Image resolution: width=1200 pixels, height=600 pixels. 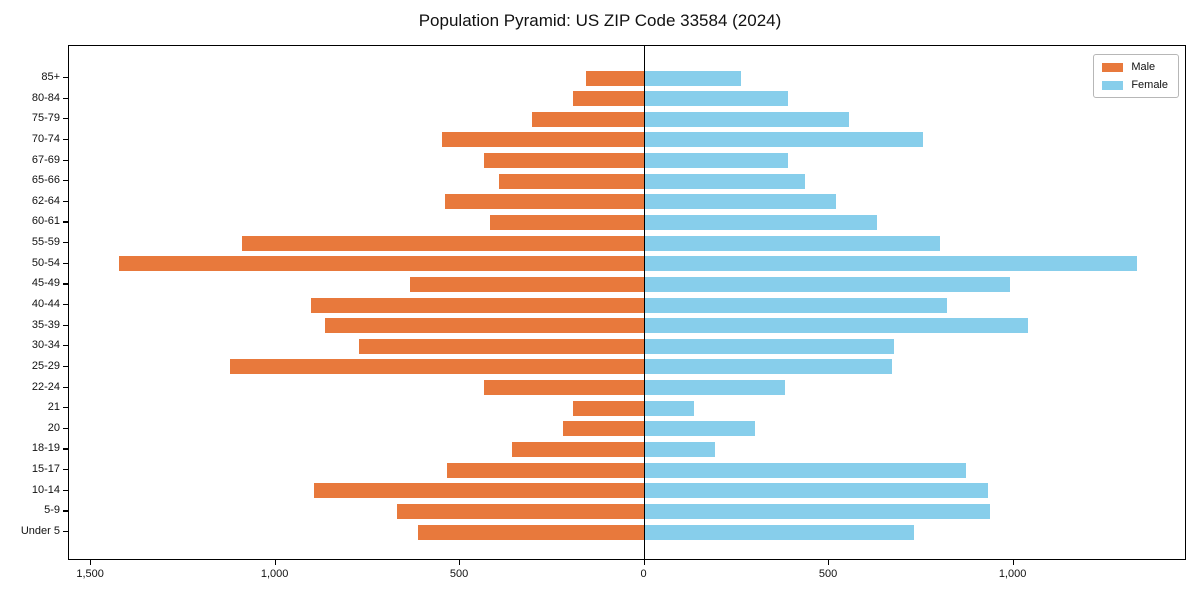 What do you see at coordinates (1143, 67) in the screenshot?
I see `legend-male-label: Male` at bounding box center [1143, 67].